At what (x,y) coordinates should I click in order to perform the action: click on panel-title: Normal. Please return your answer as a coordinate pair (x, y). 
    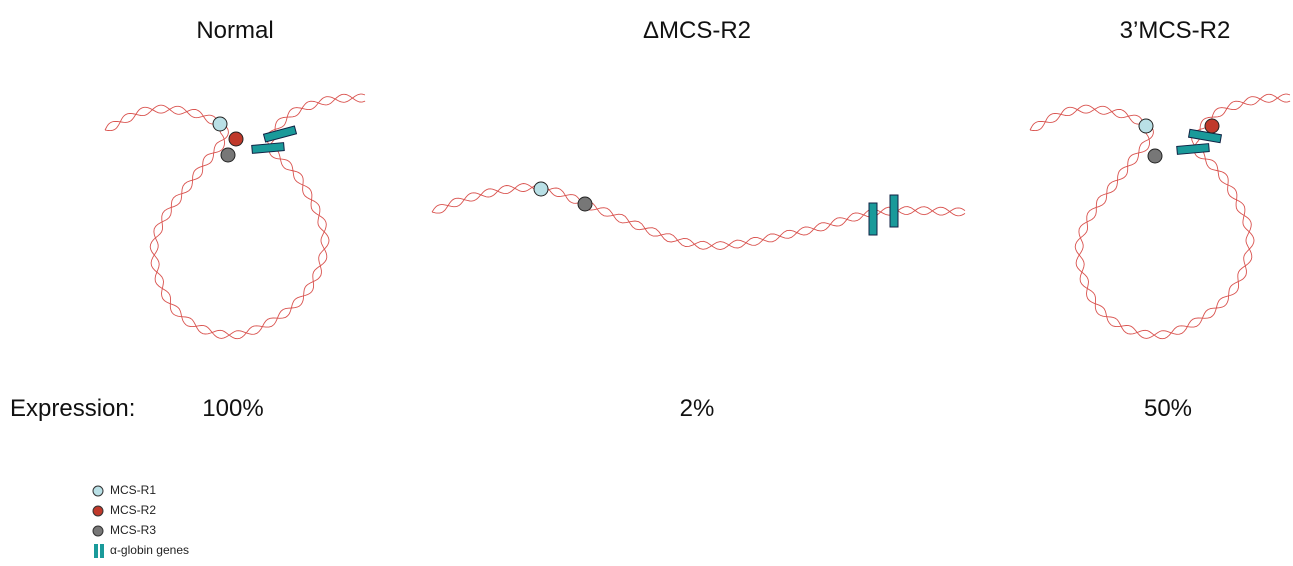
    Looking at the image, I should click on (234, 30).